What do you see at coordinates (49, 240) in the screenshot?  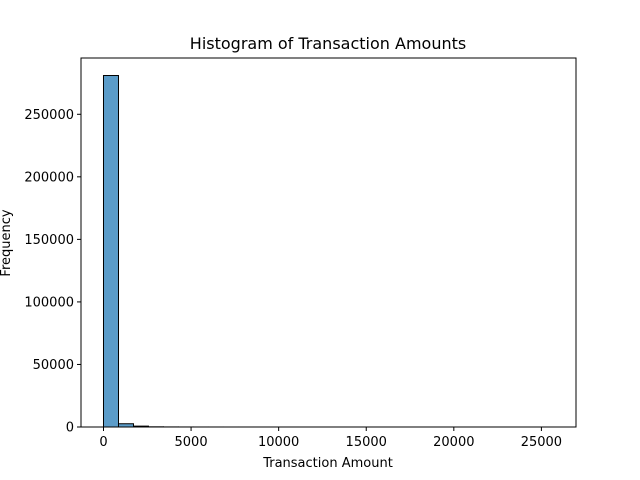 I see `y-tick-label: 150000` at bounding box center [49, 240].